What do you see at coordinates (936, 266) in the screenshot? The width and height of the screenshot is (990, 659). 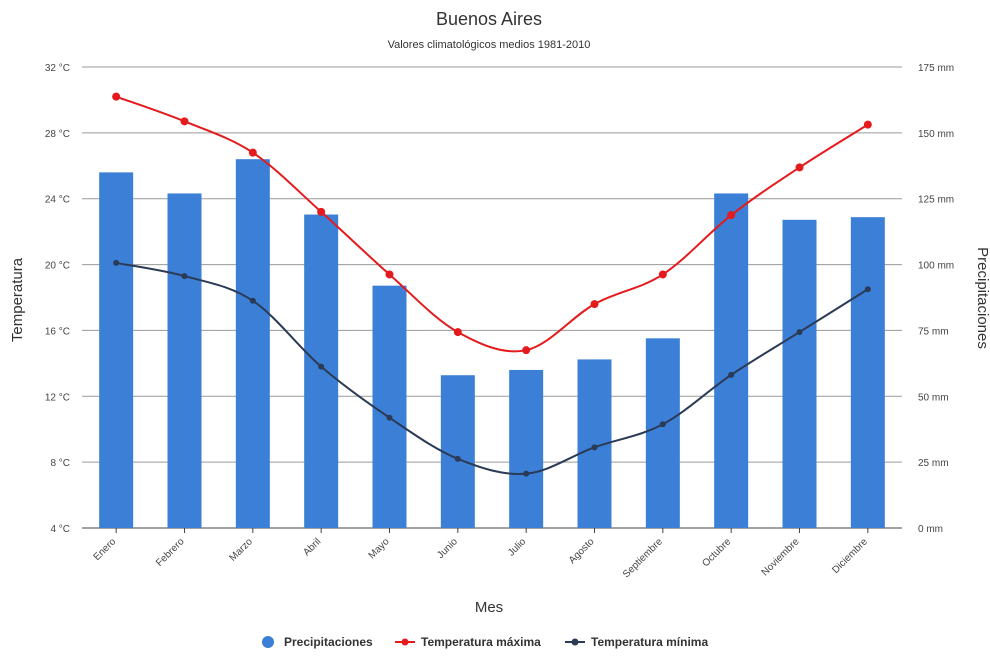 I see `y-right-tick-label: 100 mm` at bounding box center [936, 266].